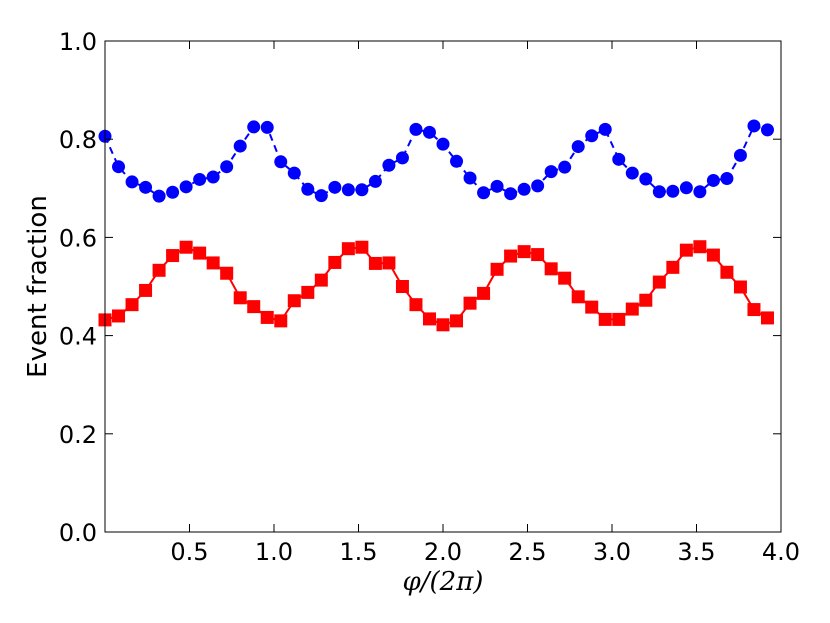  What do you see at coordinates (443, 552) in the screenshot?
I see `x-tick-label-3: 2.0` at bounding box center [443, 552].